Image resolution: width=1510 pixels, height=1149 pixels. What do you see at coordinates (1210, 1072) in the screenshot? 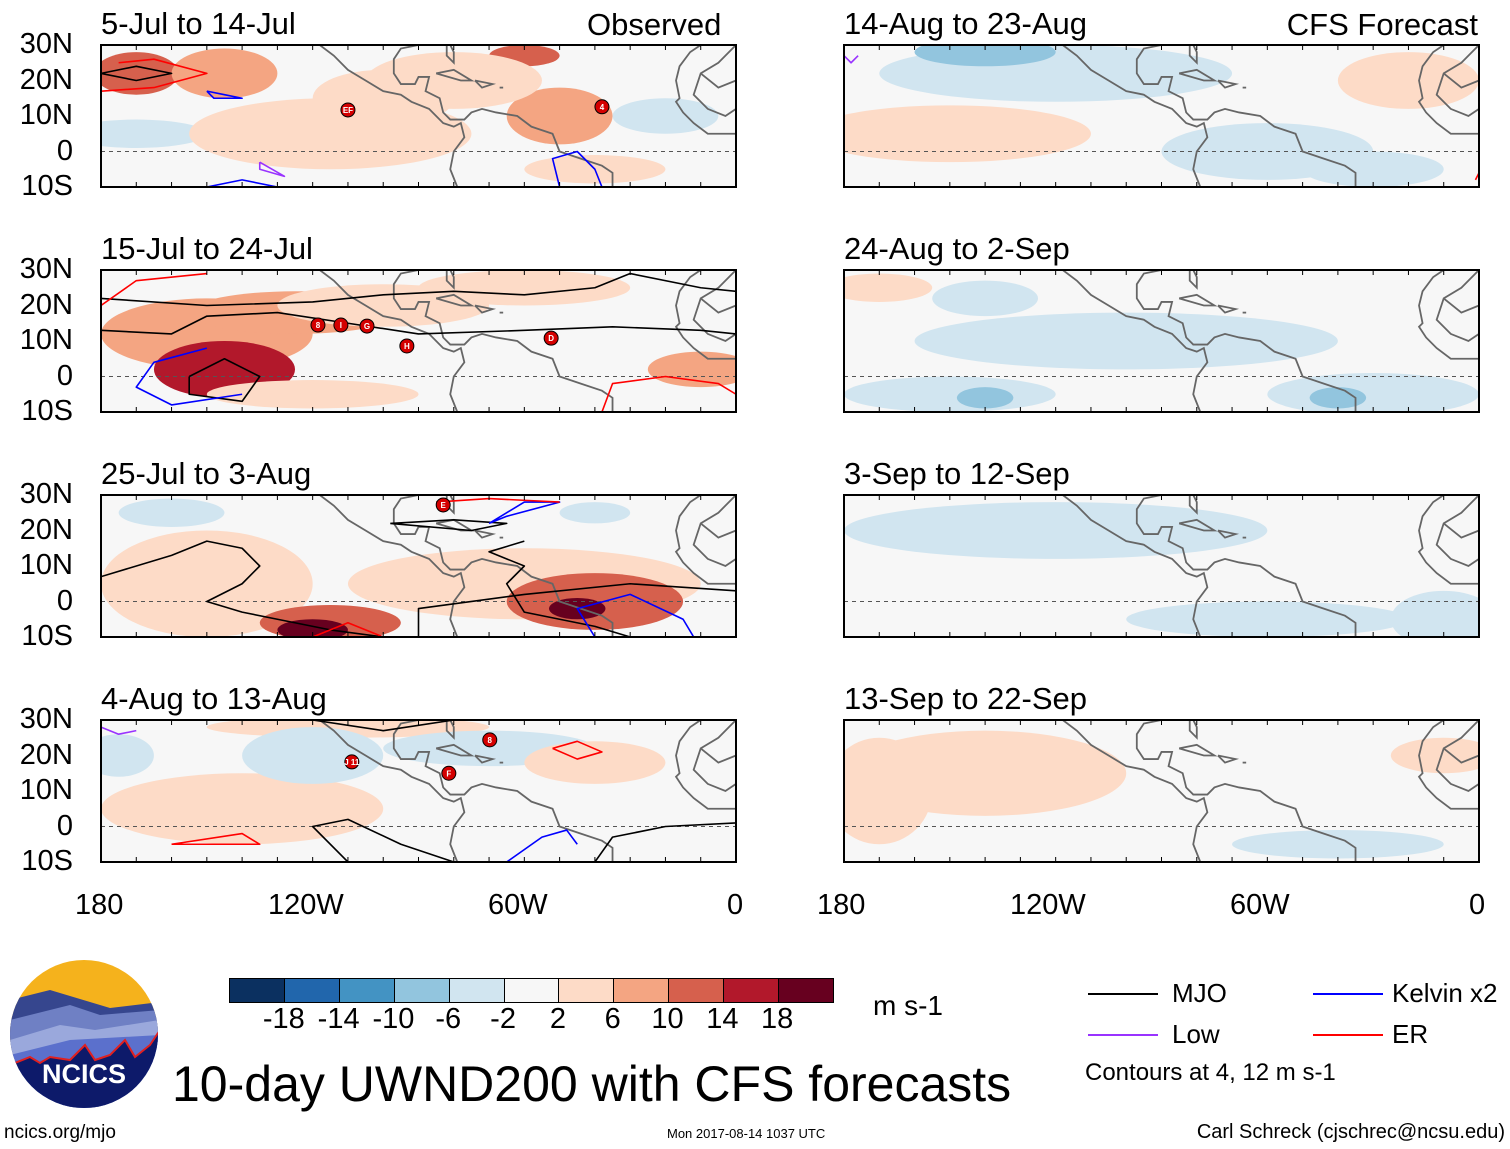
I see `legend-note: Contours at 4, 12 m s-1` at bounding box center [1210, 1072].